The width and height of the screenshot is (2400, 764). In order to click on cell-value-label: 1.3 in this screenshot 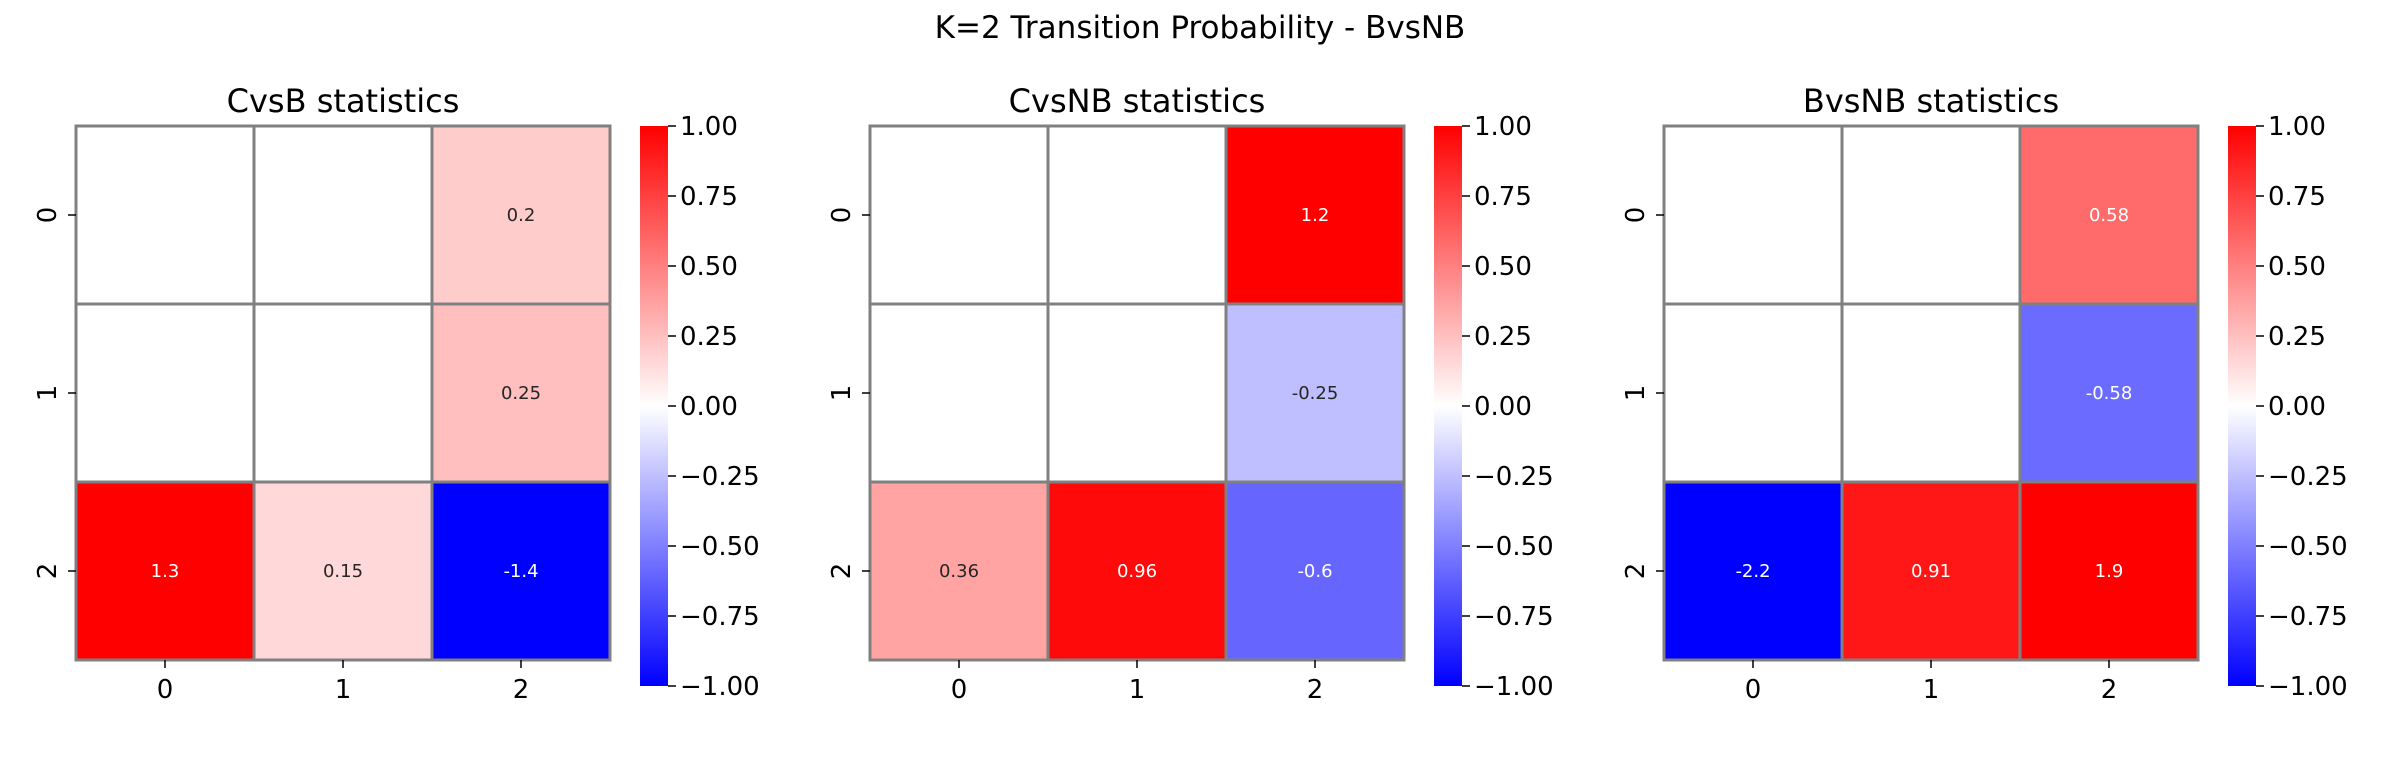, I will do `click(165, 571)`.